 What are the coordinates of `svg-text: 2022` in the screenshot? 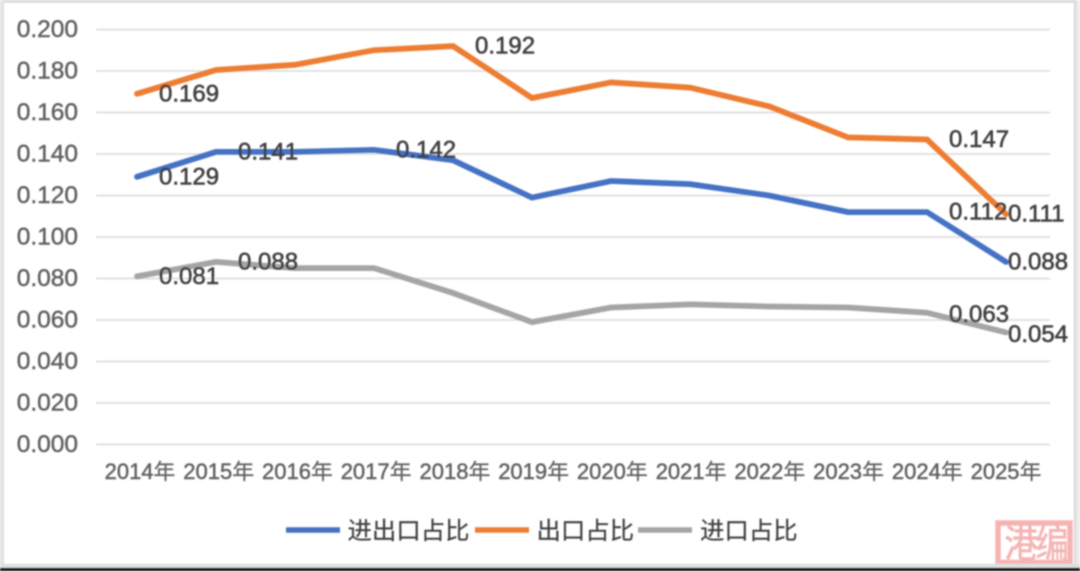 It's located at (758, 471).